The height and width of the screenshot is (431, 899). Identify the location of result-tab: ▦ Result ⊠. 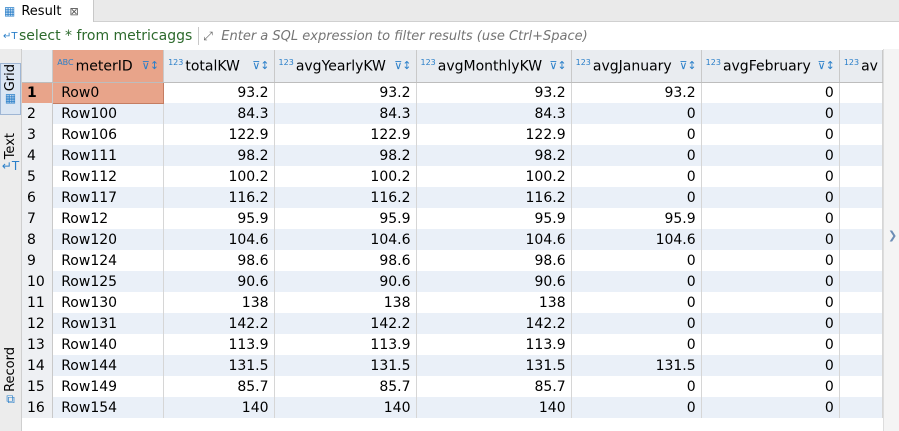
(47, 11).